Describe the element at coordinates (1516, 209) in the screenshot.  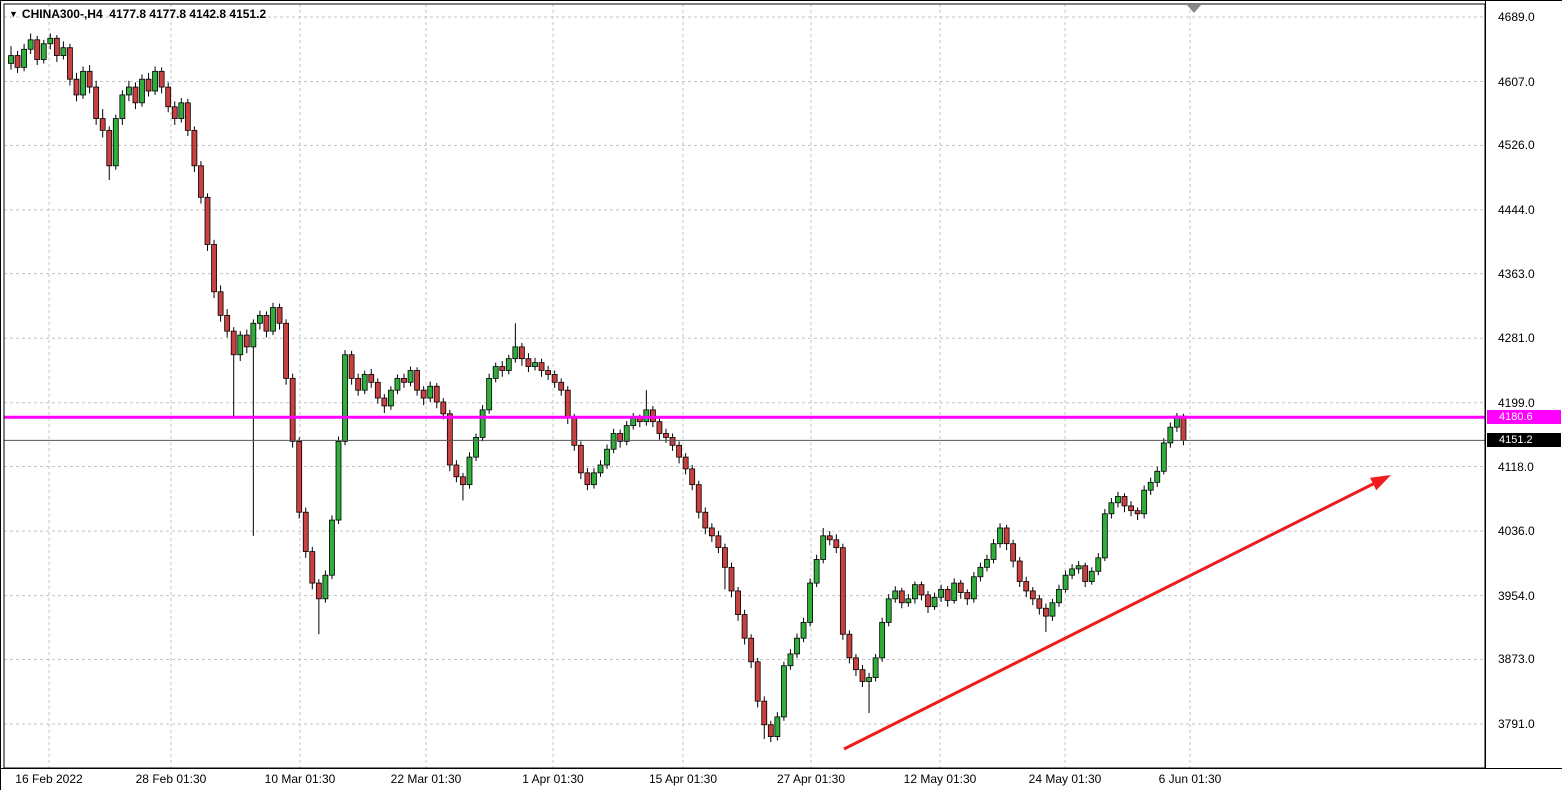
I see `price-axis-label: 4444.0` at that location.